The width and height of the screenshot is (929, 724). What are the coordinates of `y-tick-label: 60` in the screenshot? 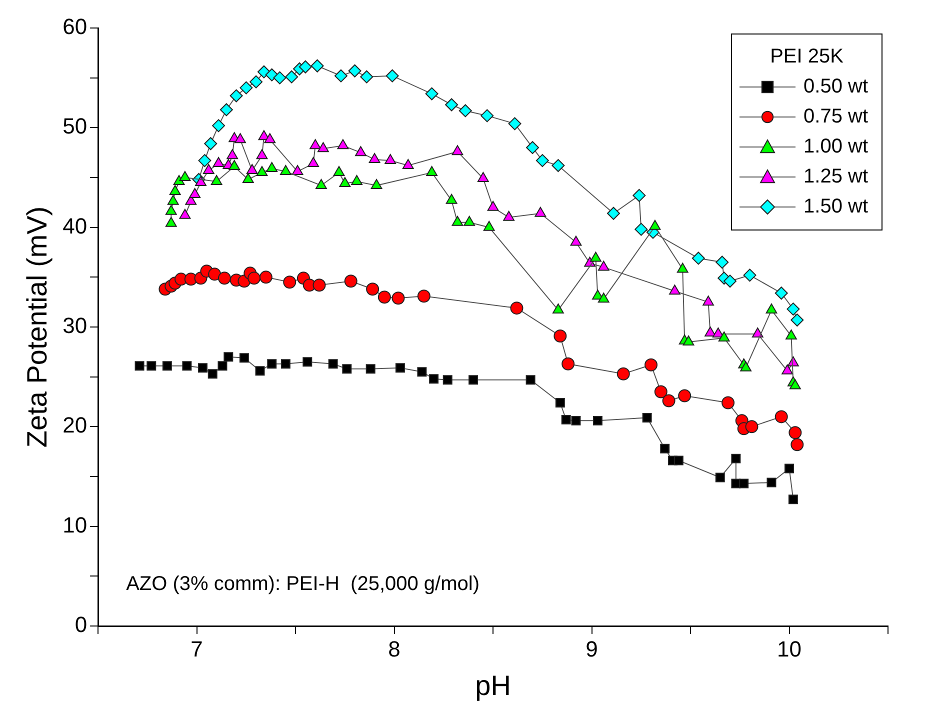 It's located at (75, 27).